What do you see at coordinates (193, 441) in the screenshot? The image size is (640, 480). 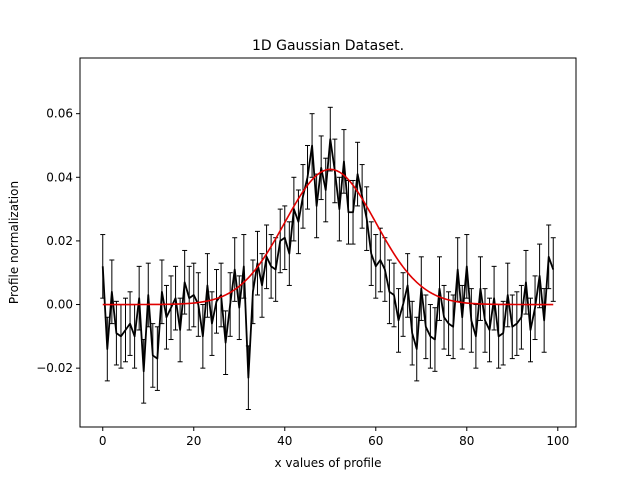 I see `x-tick-label: 20` at bounding box center [193, 441].